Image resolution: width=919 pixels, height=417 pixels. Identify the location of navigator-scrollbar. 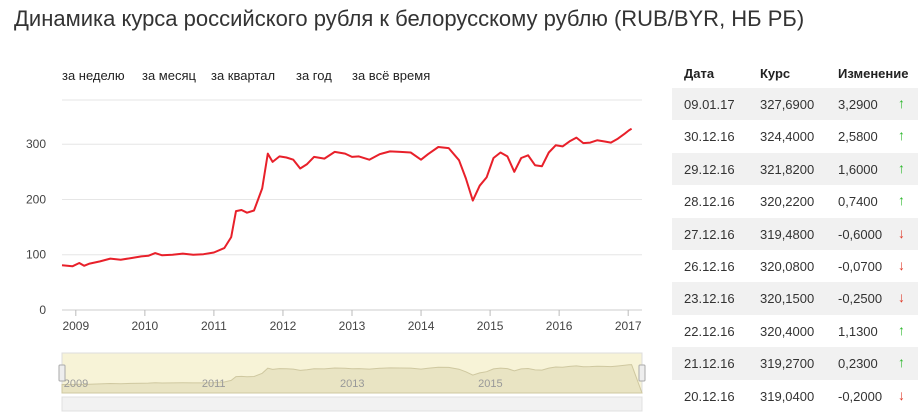
(352, 404).